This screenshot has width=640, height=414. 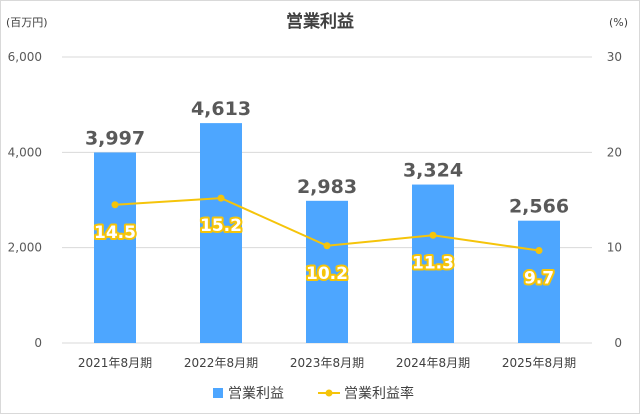 I want to click on right-tick-label: 0, so click(x=618, y=343).